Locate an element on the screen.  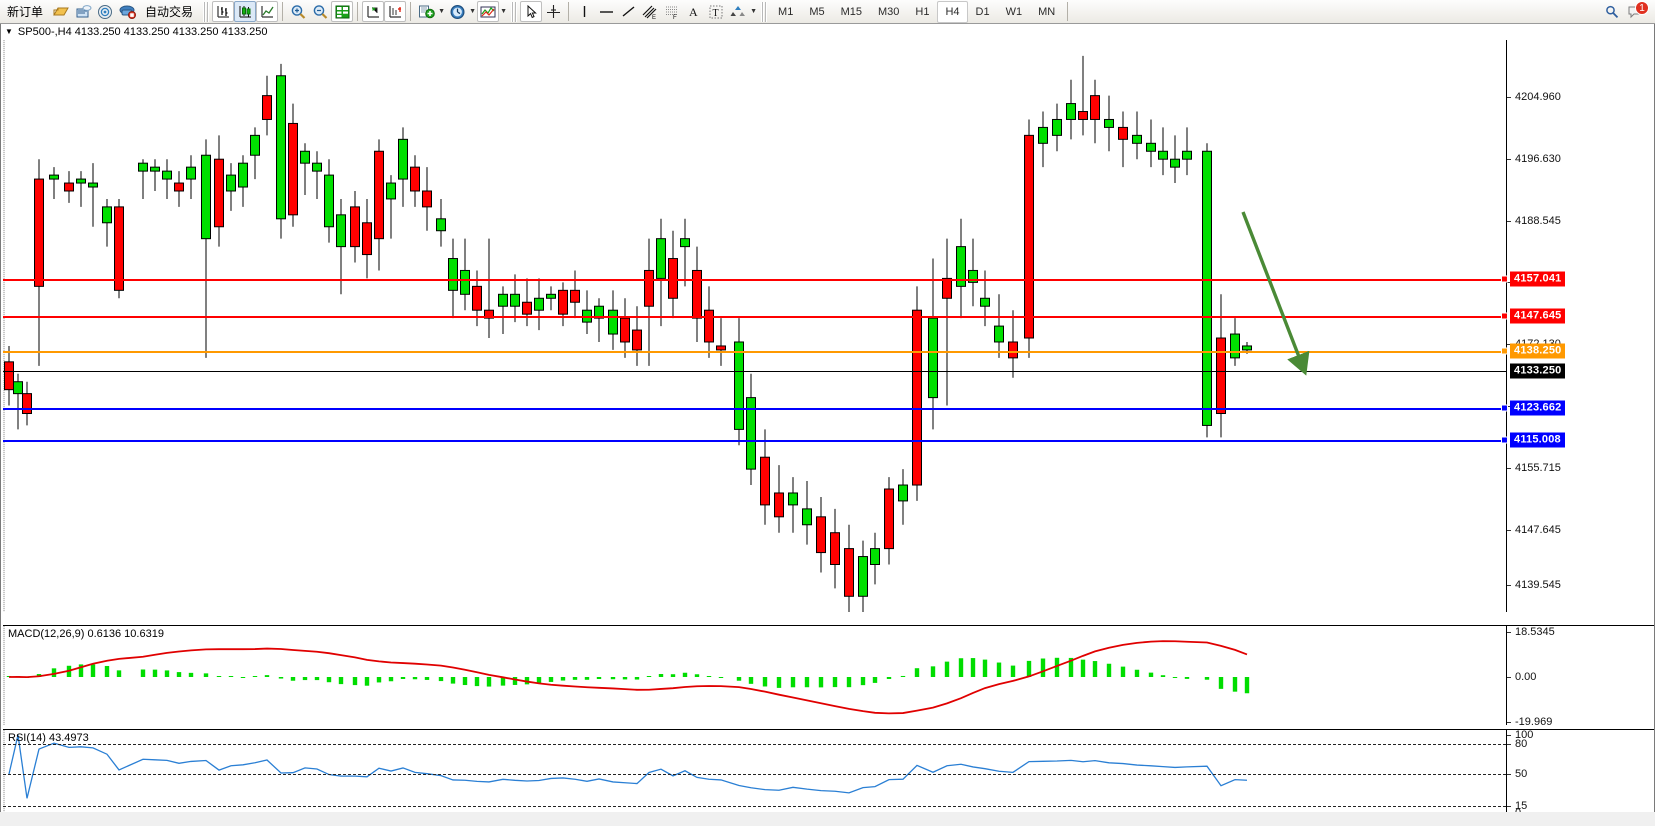
price-tag-support-2: 4115.008 is located at coordinates (1537, 440).